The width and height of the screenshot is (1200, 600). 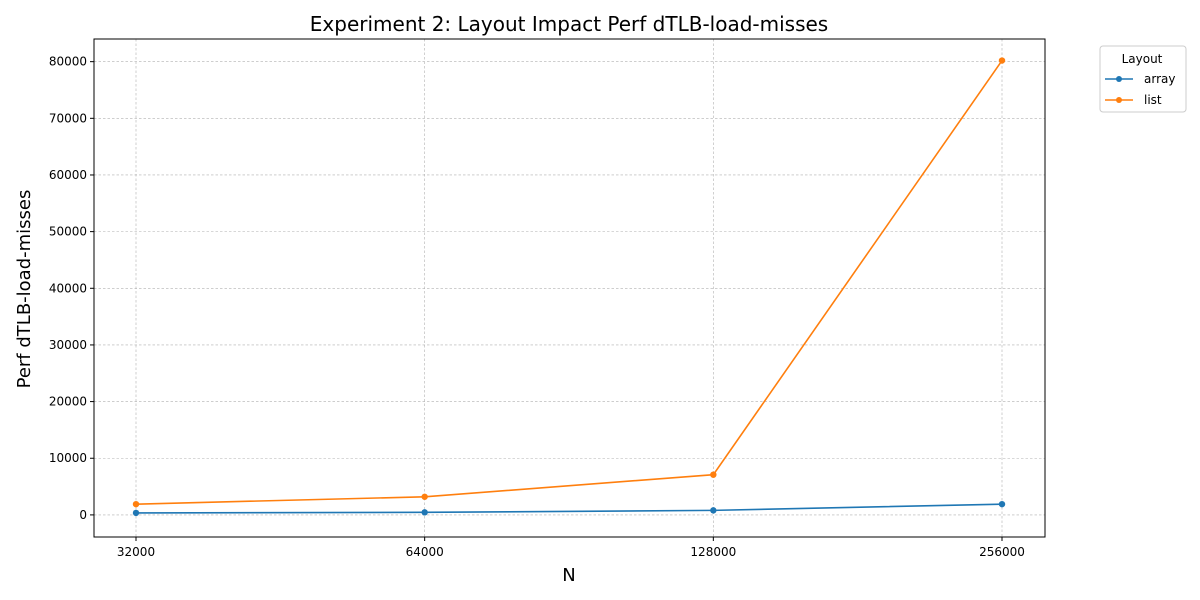 I want to click on series-line-array, so click(x=569, y=508).